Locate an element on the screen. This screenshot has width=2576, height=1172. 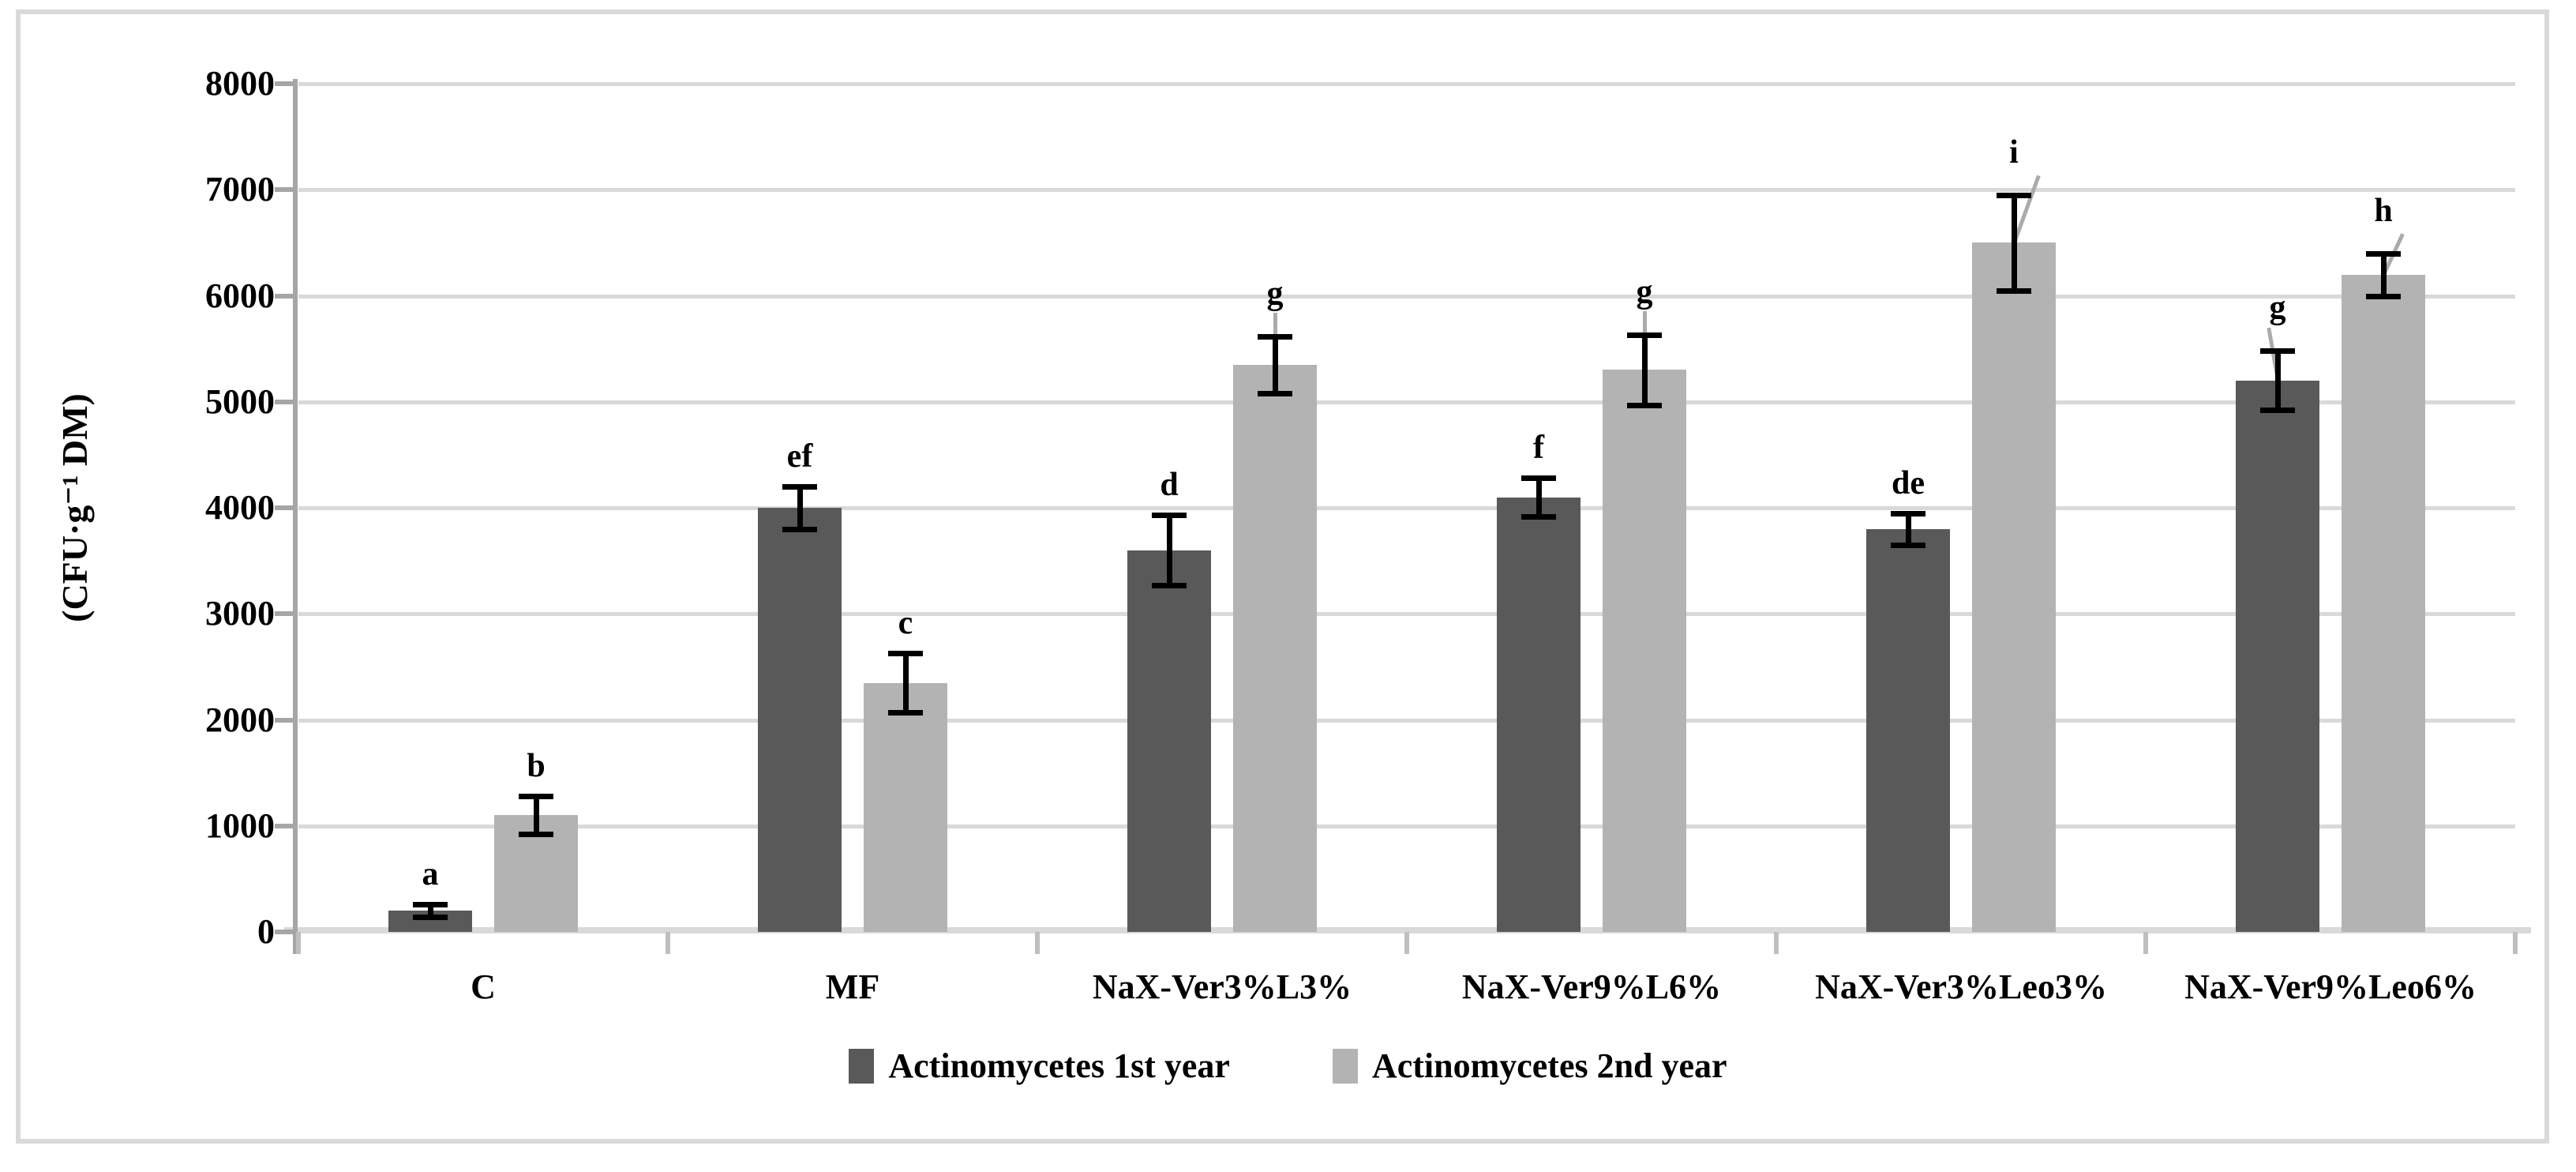
y-axis-line is located at coordinates (295, 516).